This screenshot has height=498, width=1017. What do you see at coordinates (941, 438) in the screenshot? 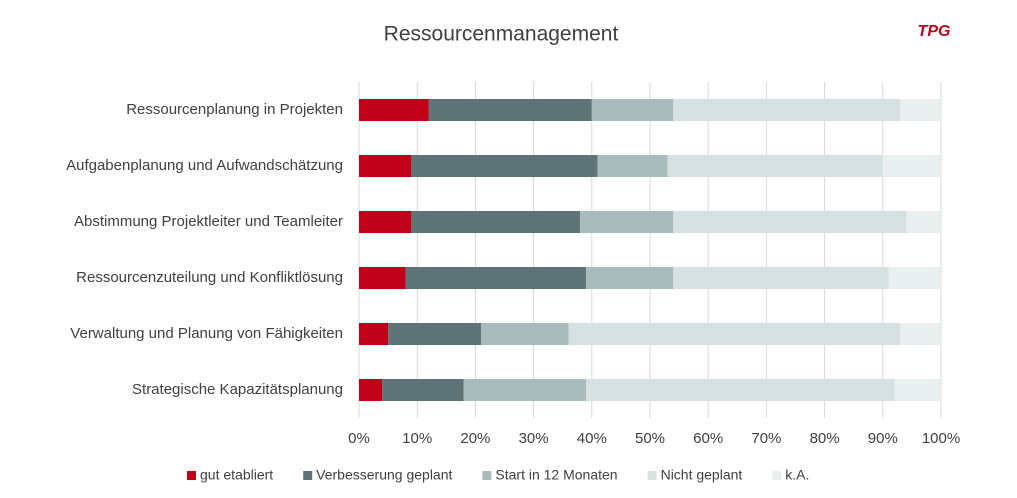
I see `x-tick-label: 100%` at bounding box center [941, 438].